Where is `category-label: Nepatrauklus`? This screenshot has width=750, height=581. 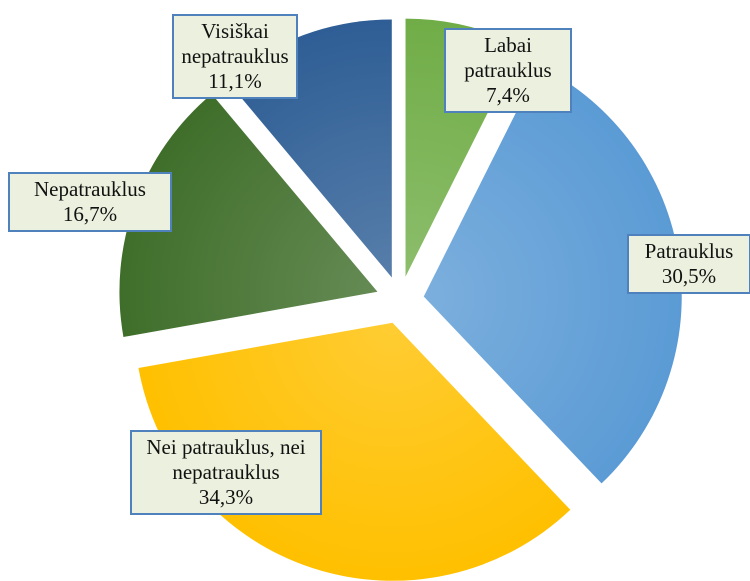 category-label: Nepatrauklus is located at coordinates (90, 189).